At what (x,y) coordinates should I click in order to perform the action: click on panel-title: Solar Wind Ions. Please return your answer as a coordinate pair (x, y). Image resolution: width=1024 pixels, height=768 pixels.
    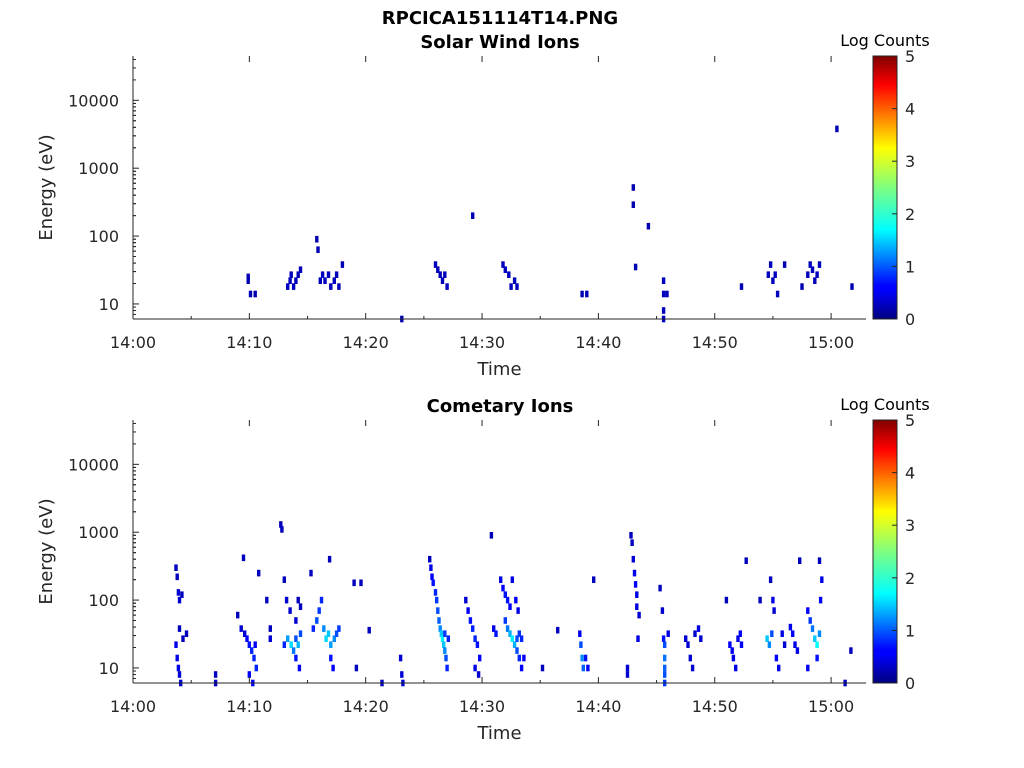
    Looking at the image, I should click on (499, 42).